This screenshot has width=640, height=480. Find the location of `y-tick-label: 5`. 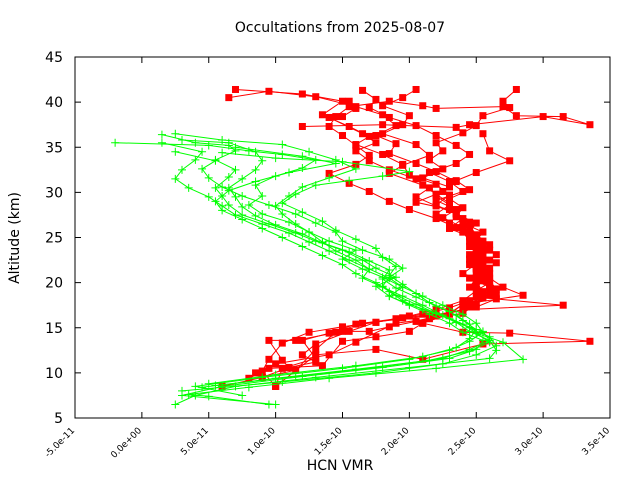

y-tick-label: 5 is located at coordinates (58, 419).